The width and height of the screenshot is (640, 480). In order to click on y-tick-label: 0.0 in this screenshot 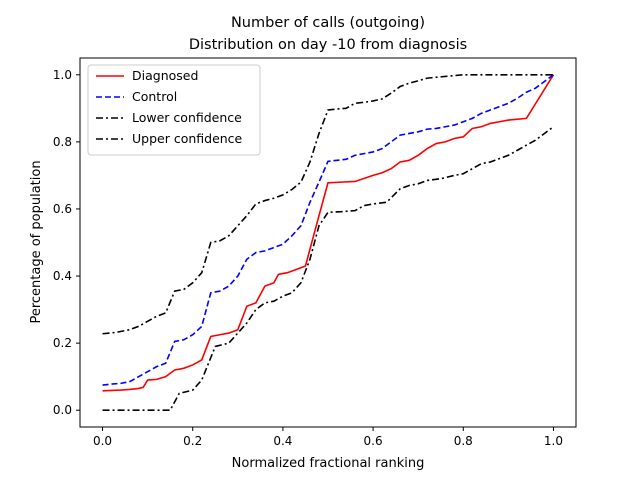, I will do `click(62, 410)`.